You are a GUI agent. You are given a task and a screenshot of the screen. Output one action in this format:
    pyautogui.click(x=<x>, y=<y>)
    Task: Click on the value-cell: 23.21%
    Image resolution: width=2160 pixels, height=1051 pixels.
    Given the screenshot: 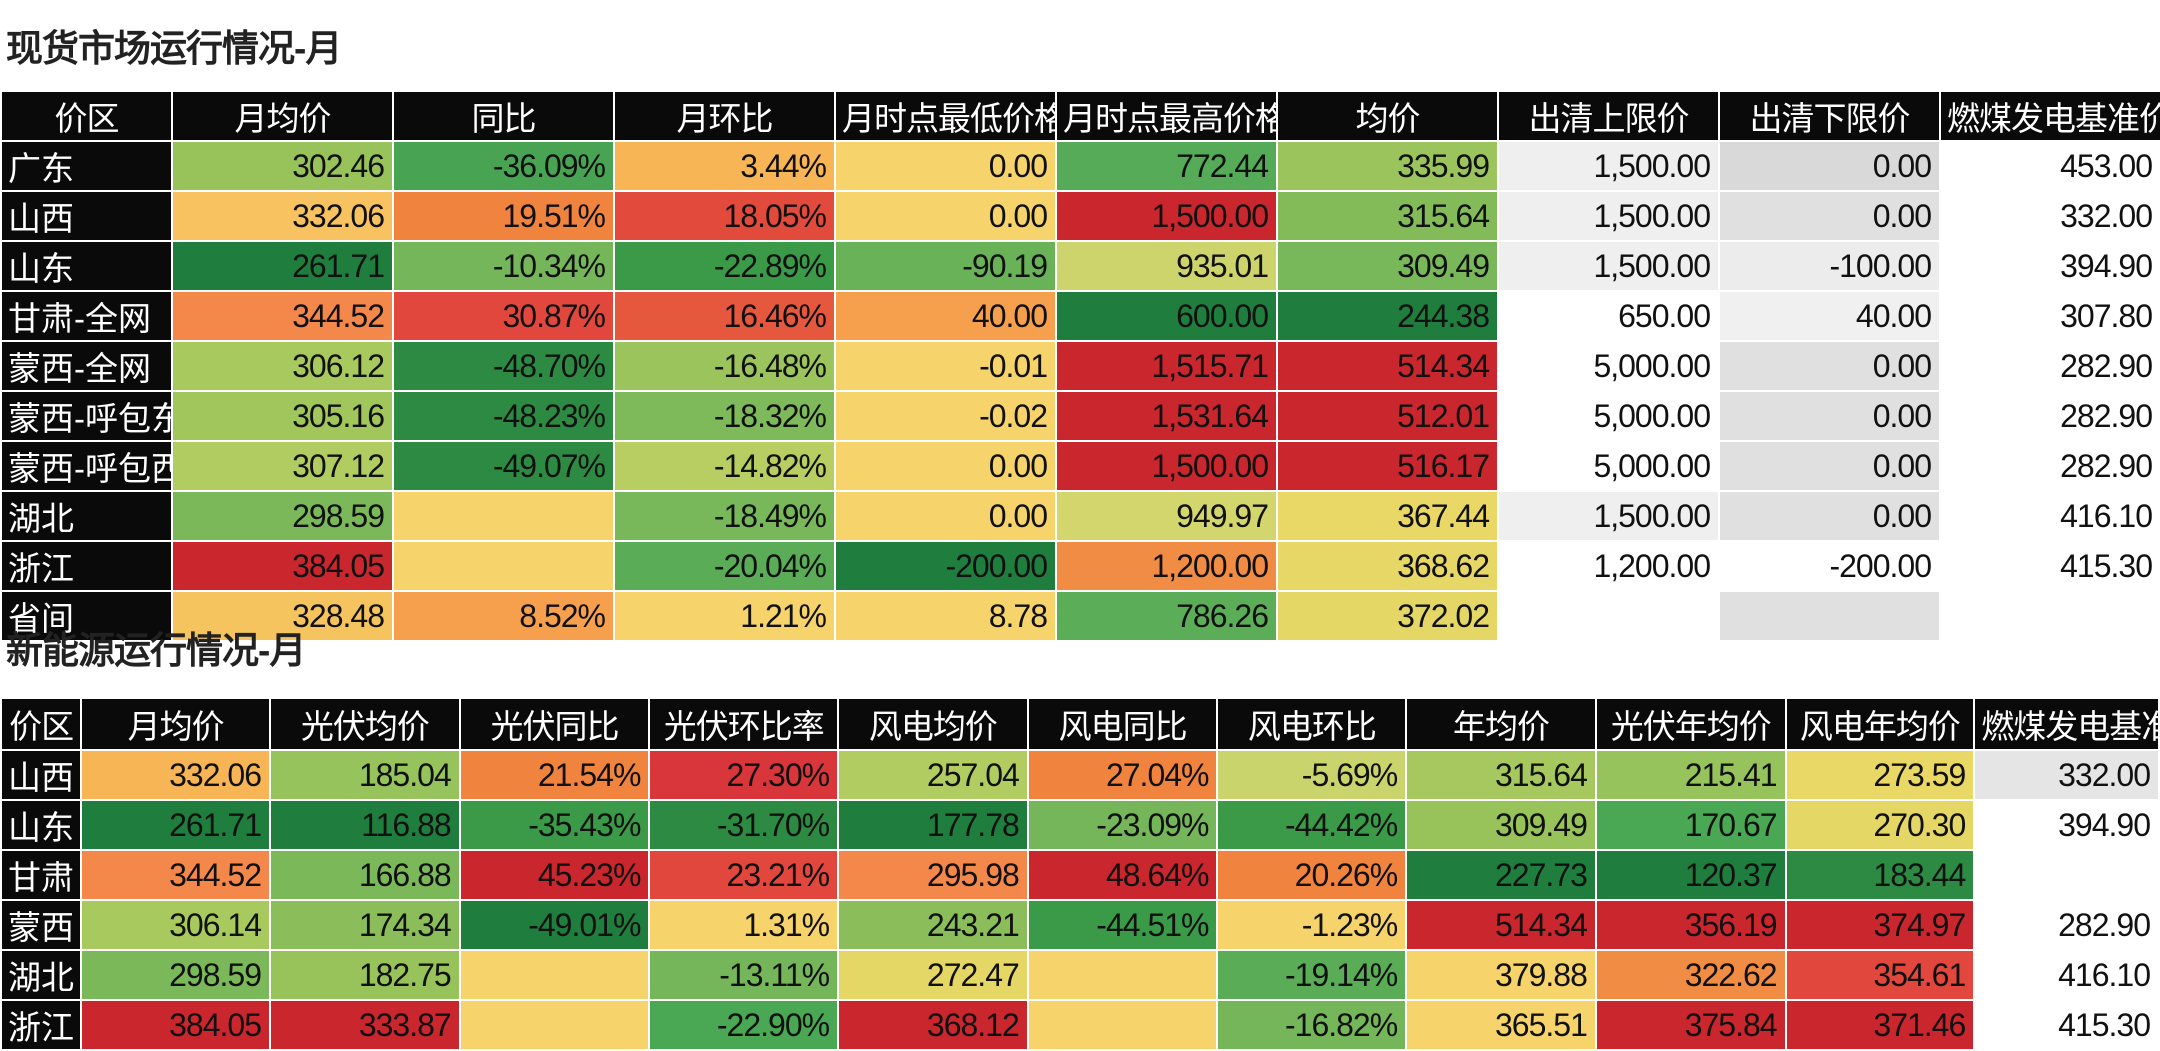 What is the action you would take?
    pyautogui.click(x=744, y=875)
    